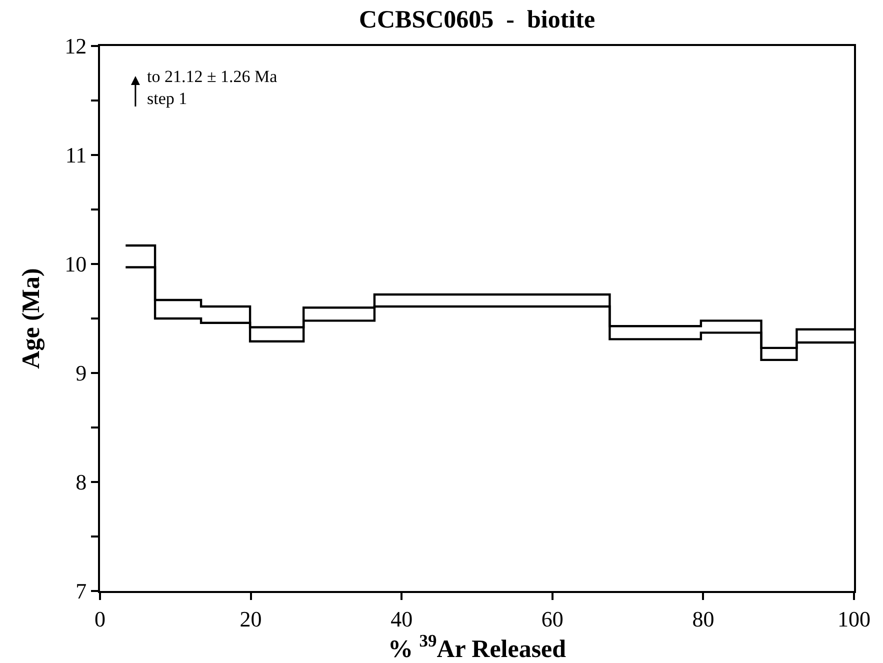 The height and width of the screenshot is (663, 883). What do you see at coordinates (76, 155) in the screenshot?
I see `y-tick-label: 11` at bounding box center [76, 155].